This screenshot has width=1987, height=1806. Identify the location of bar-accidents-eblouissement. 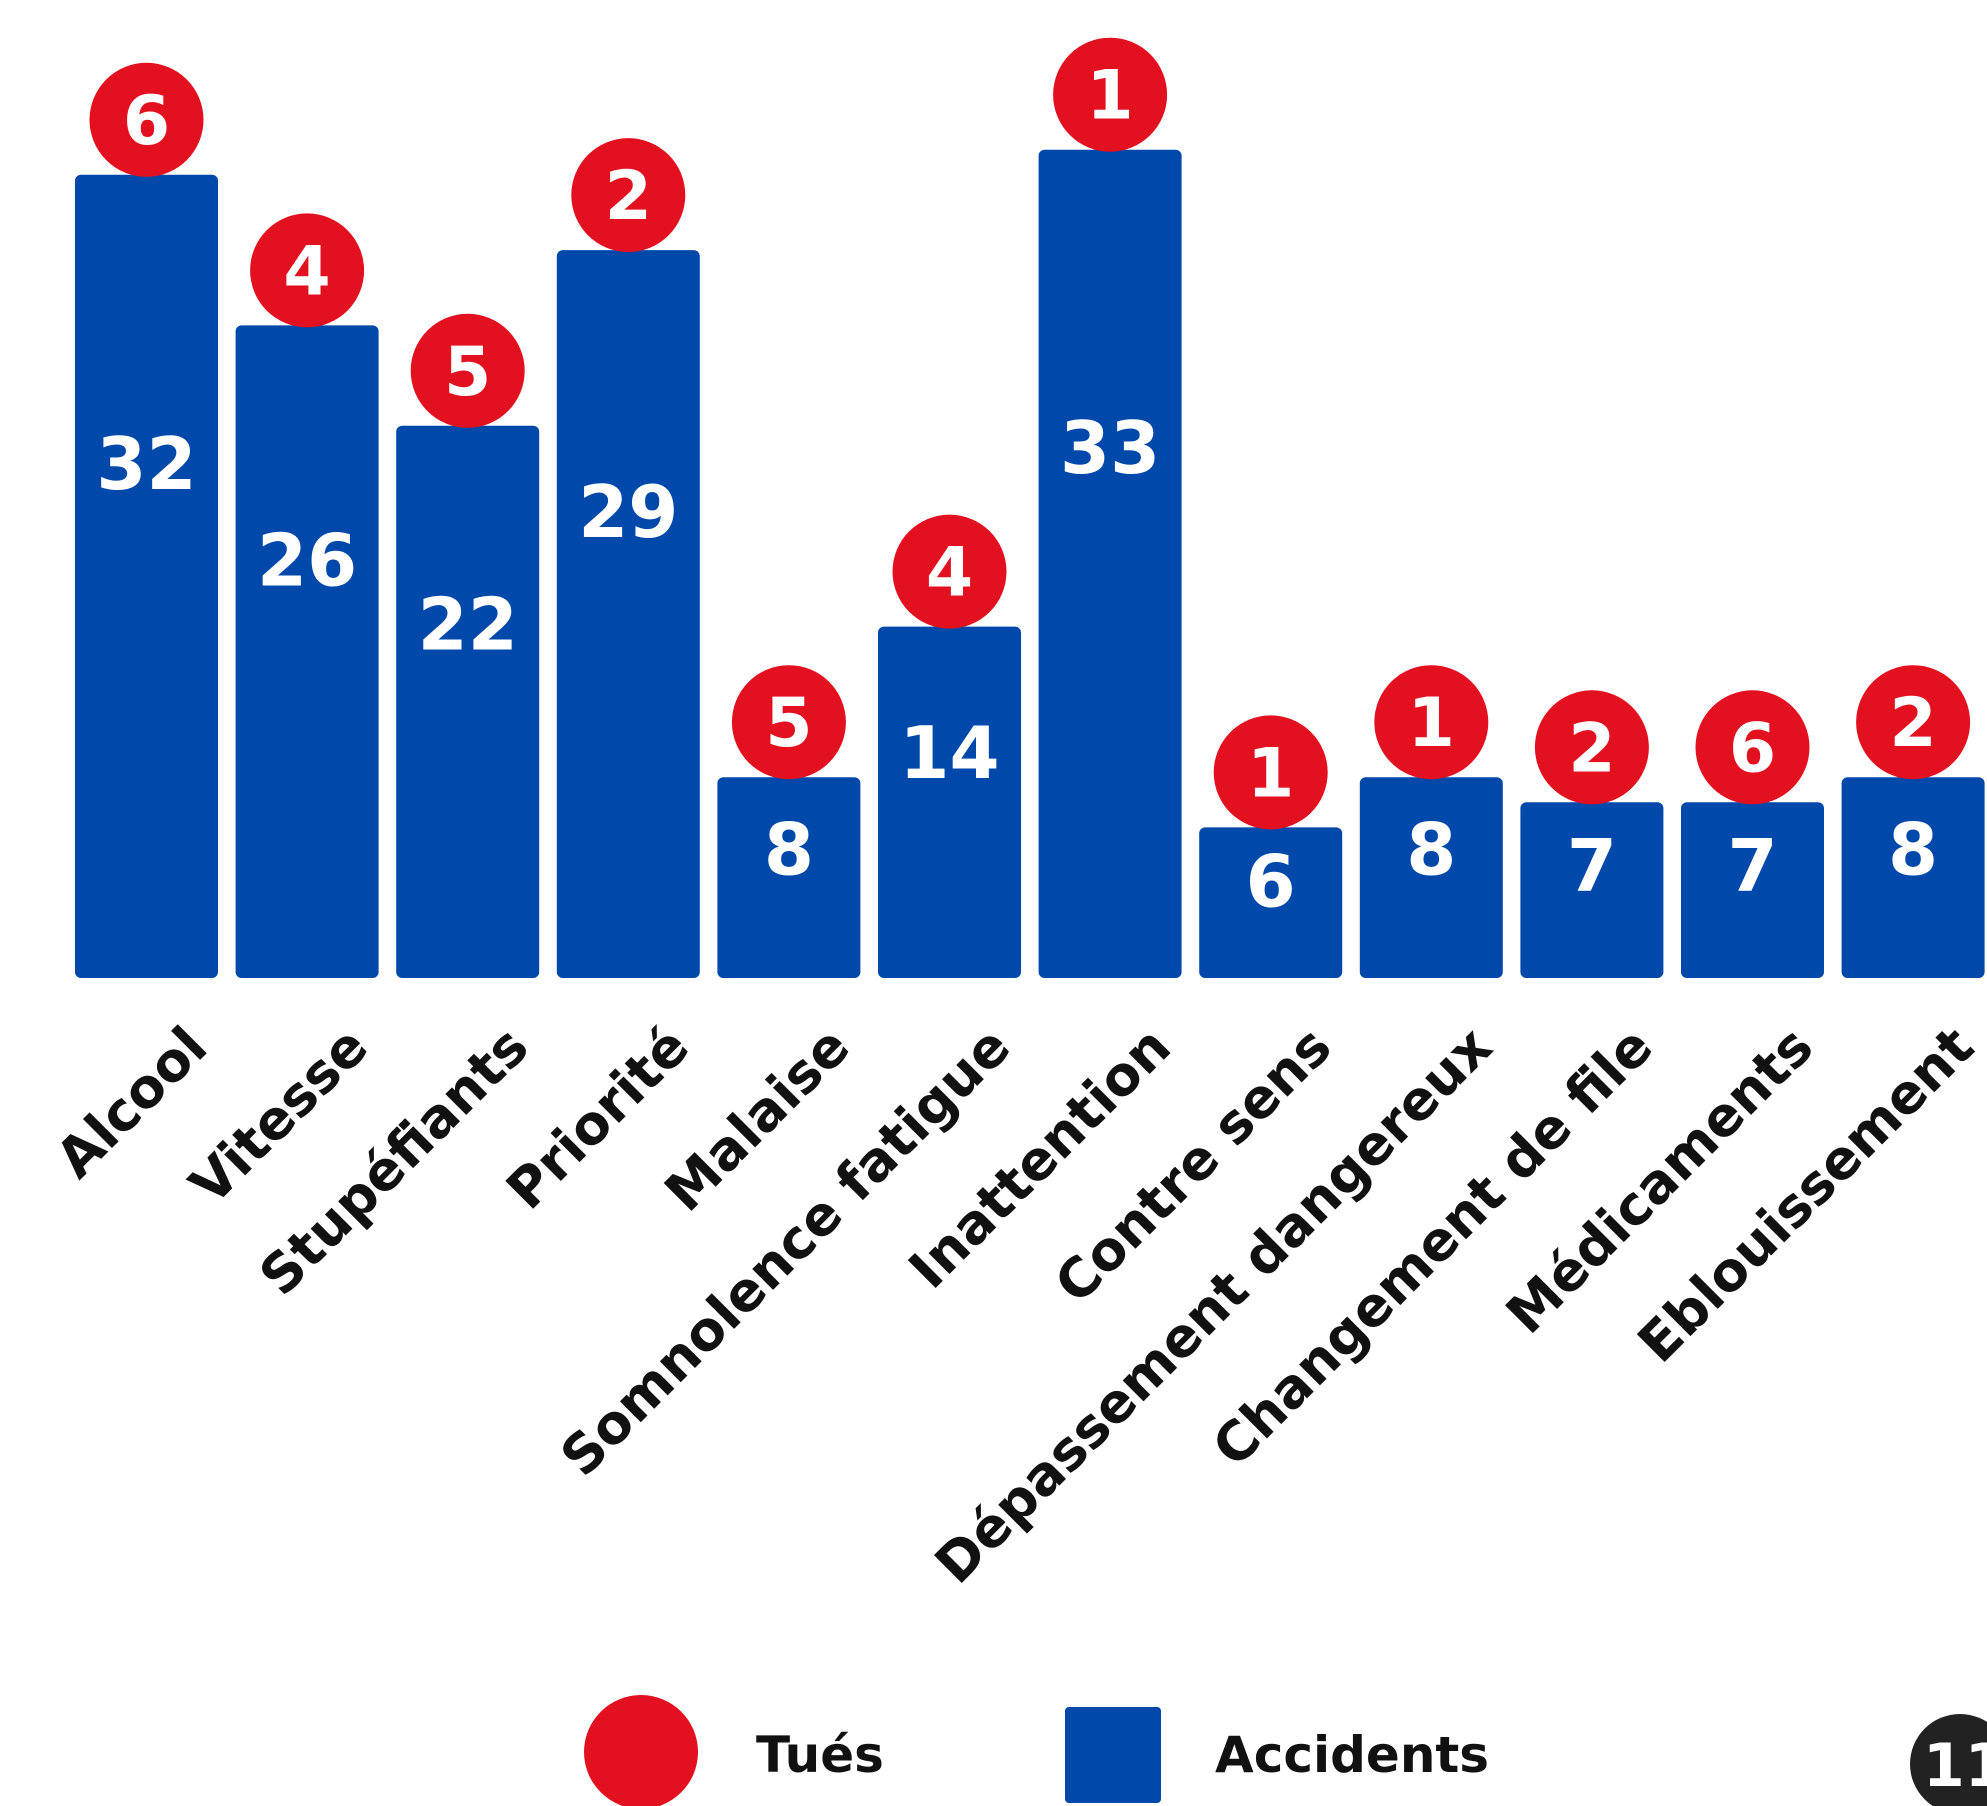
(1913, 877).